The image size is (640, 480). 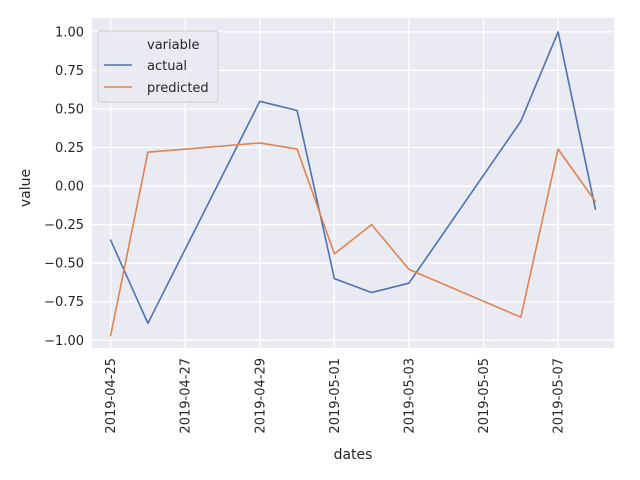 I want to click on y-tick-label: −0.25, so click(x=64, y=225).